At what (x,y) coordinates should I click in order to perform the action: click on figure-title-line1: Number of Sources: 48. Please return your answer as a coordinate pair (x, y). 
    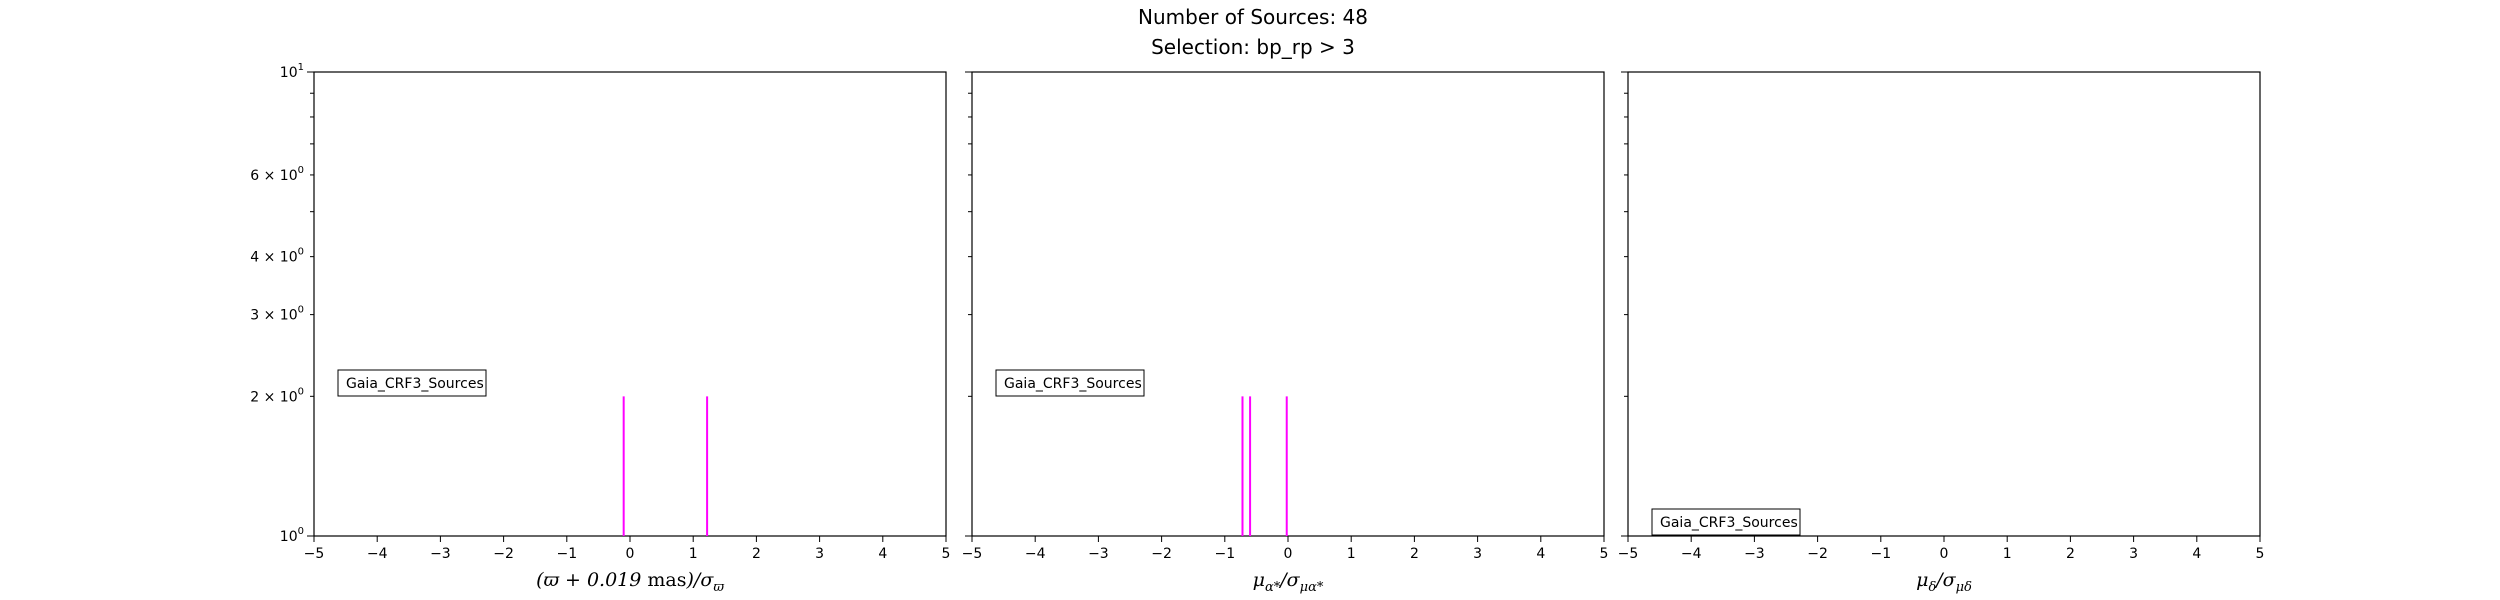
    Looking at the image, I should click on (1253, 17).